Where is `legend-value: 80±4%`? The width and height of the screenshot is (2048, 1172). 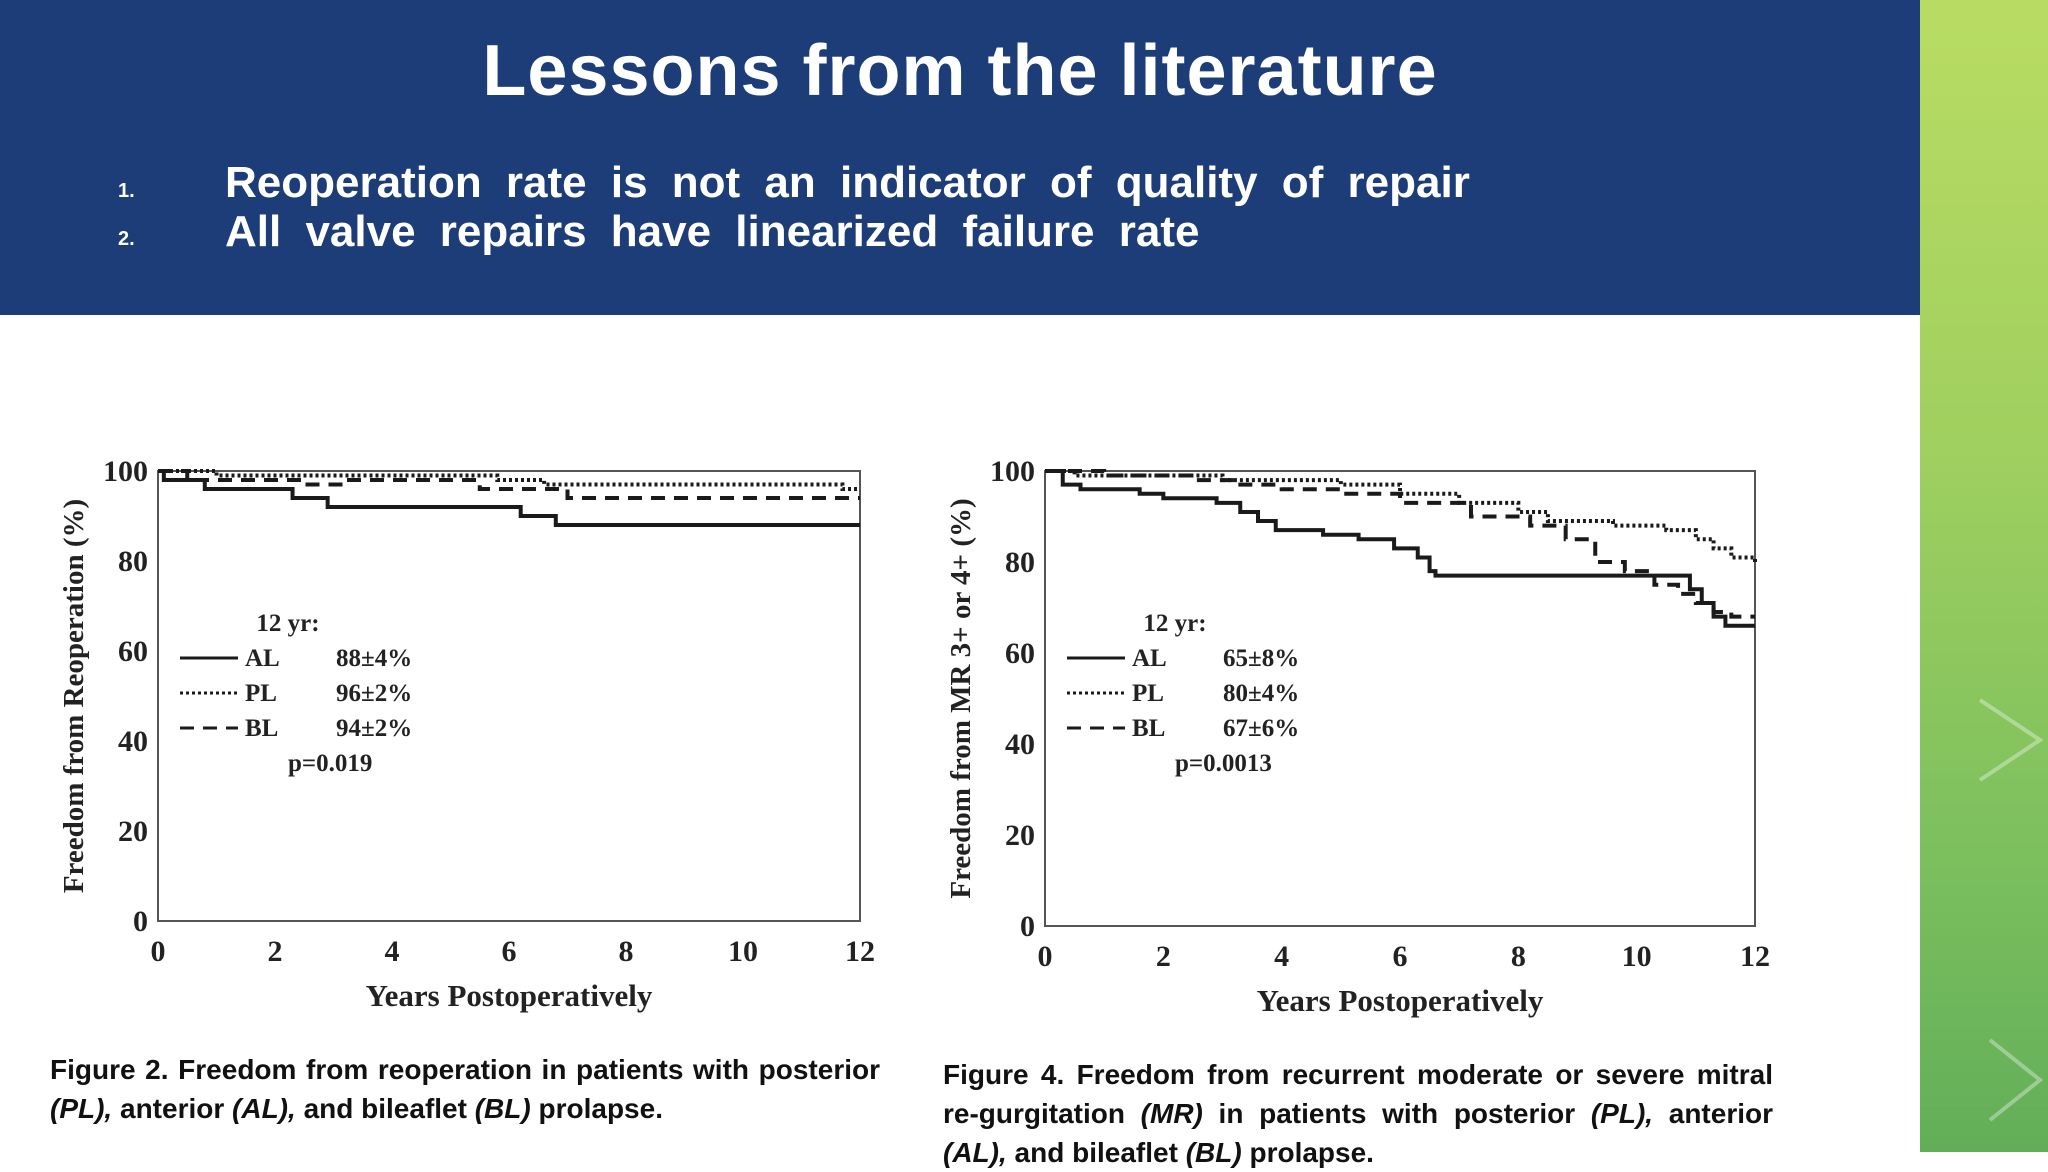 legend-value: 80±4% is located at coordinates (1261, 693).